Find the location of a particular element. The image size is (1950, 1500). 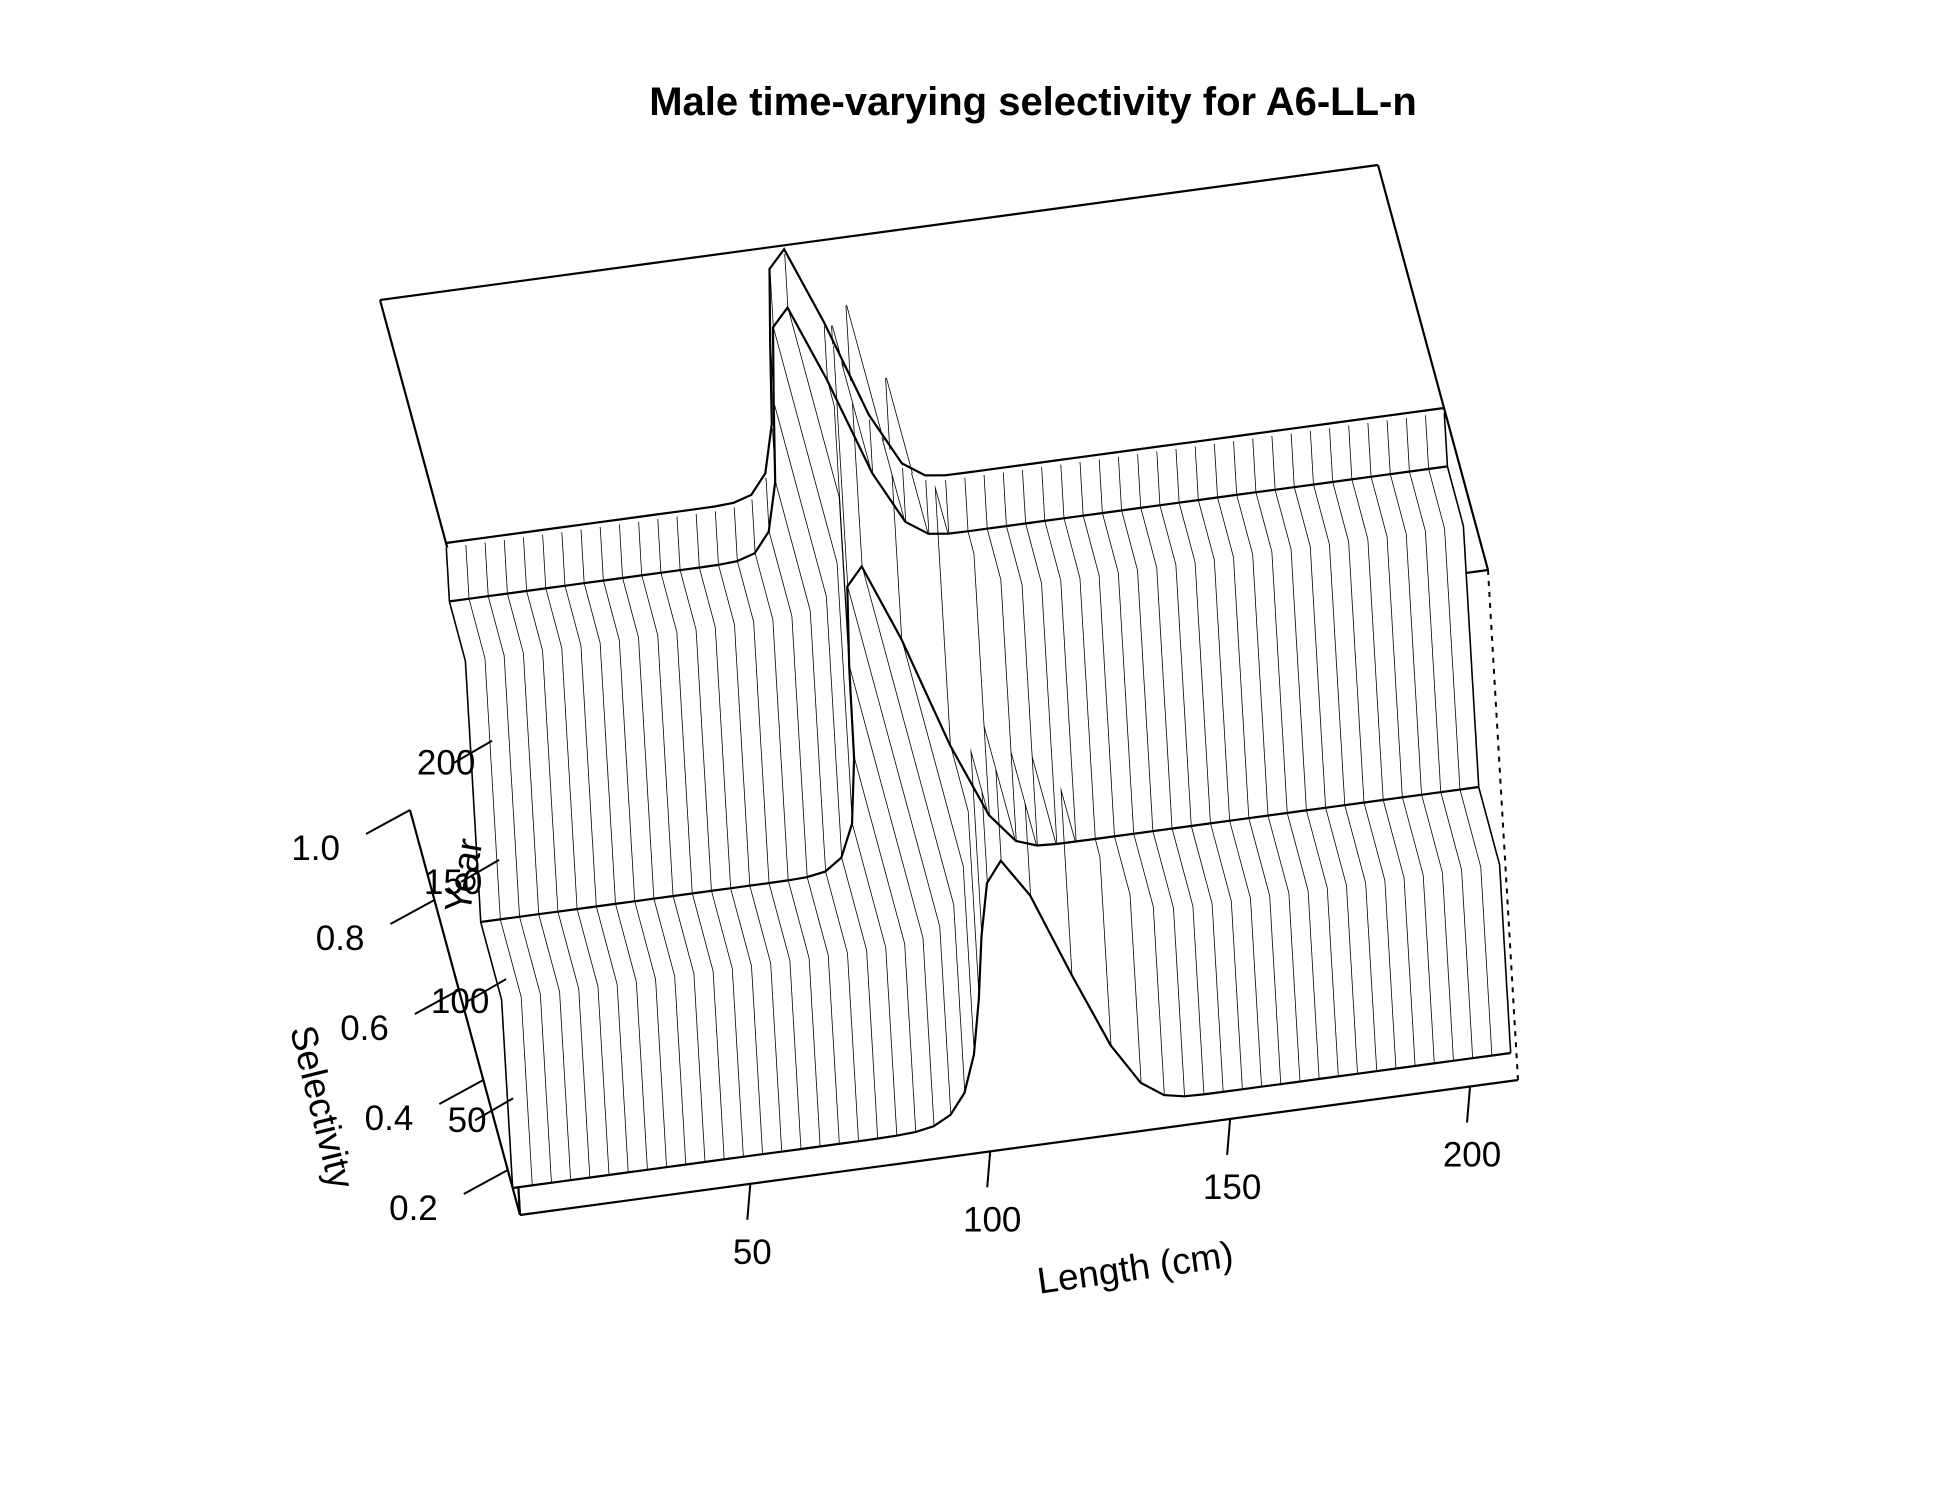

y-tick-label: 50 is located at coordinates (467, 1120).